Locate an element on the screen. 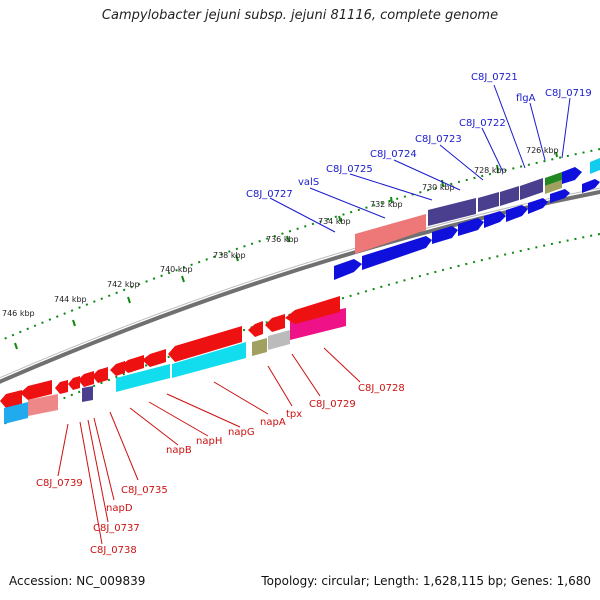 The image size is (600, 600). label-c8j-0738: C8J_0738 is located at coordinates (113, 550).